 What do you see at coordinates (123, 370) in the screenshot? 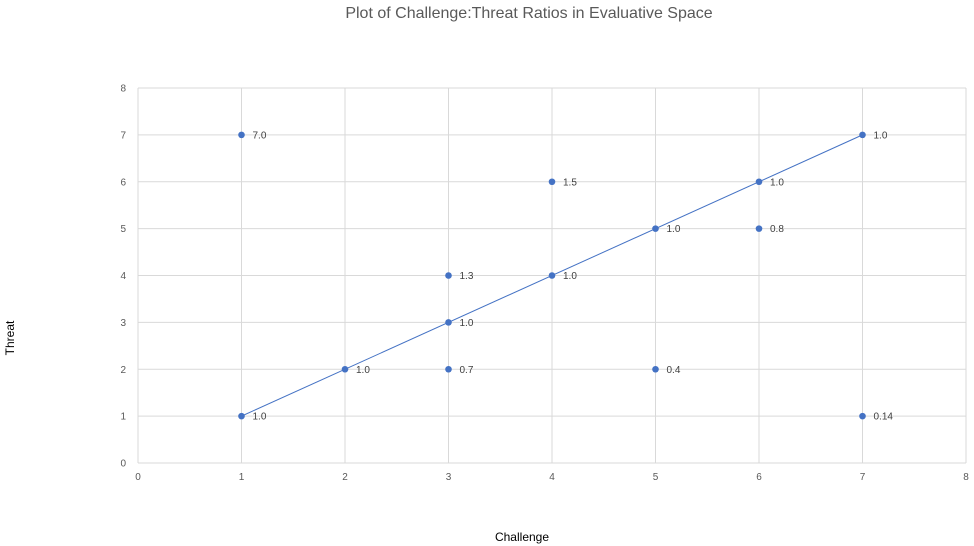
I see `y-tick-label: 2` at bounding box center [123, 370].